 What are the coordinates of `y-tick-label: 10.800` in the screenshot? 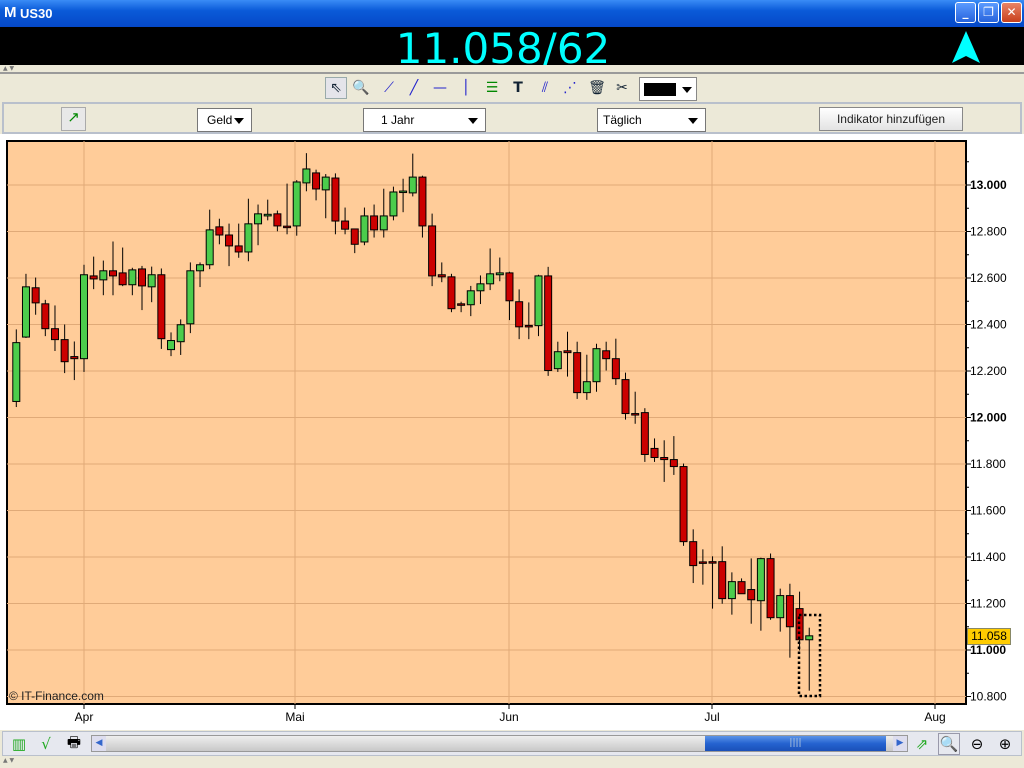 It's located at (988, 697).